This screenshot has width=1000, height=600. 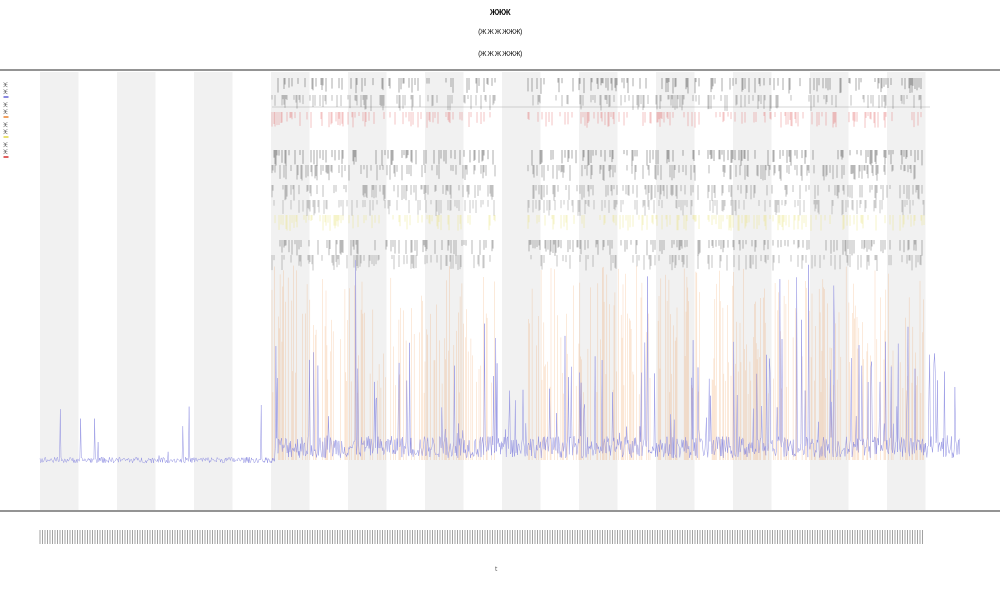 I want to click on chart-subtitle-1: (Ж Ж Ж ЖЖЖ), so click(x=500, y=32).